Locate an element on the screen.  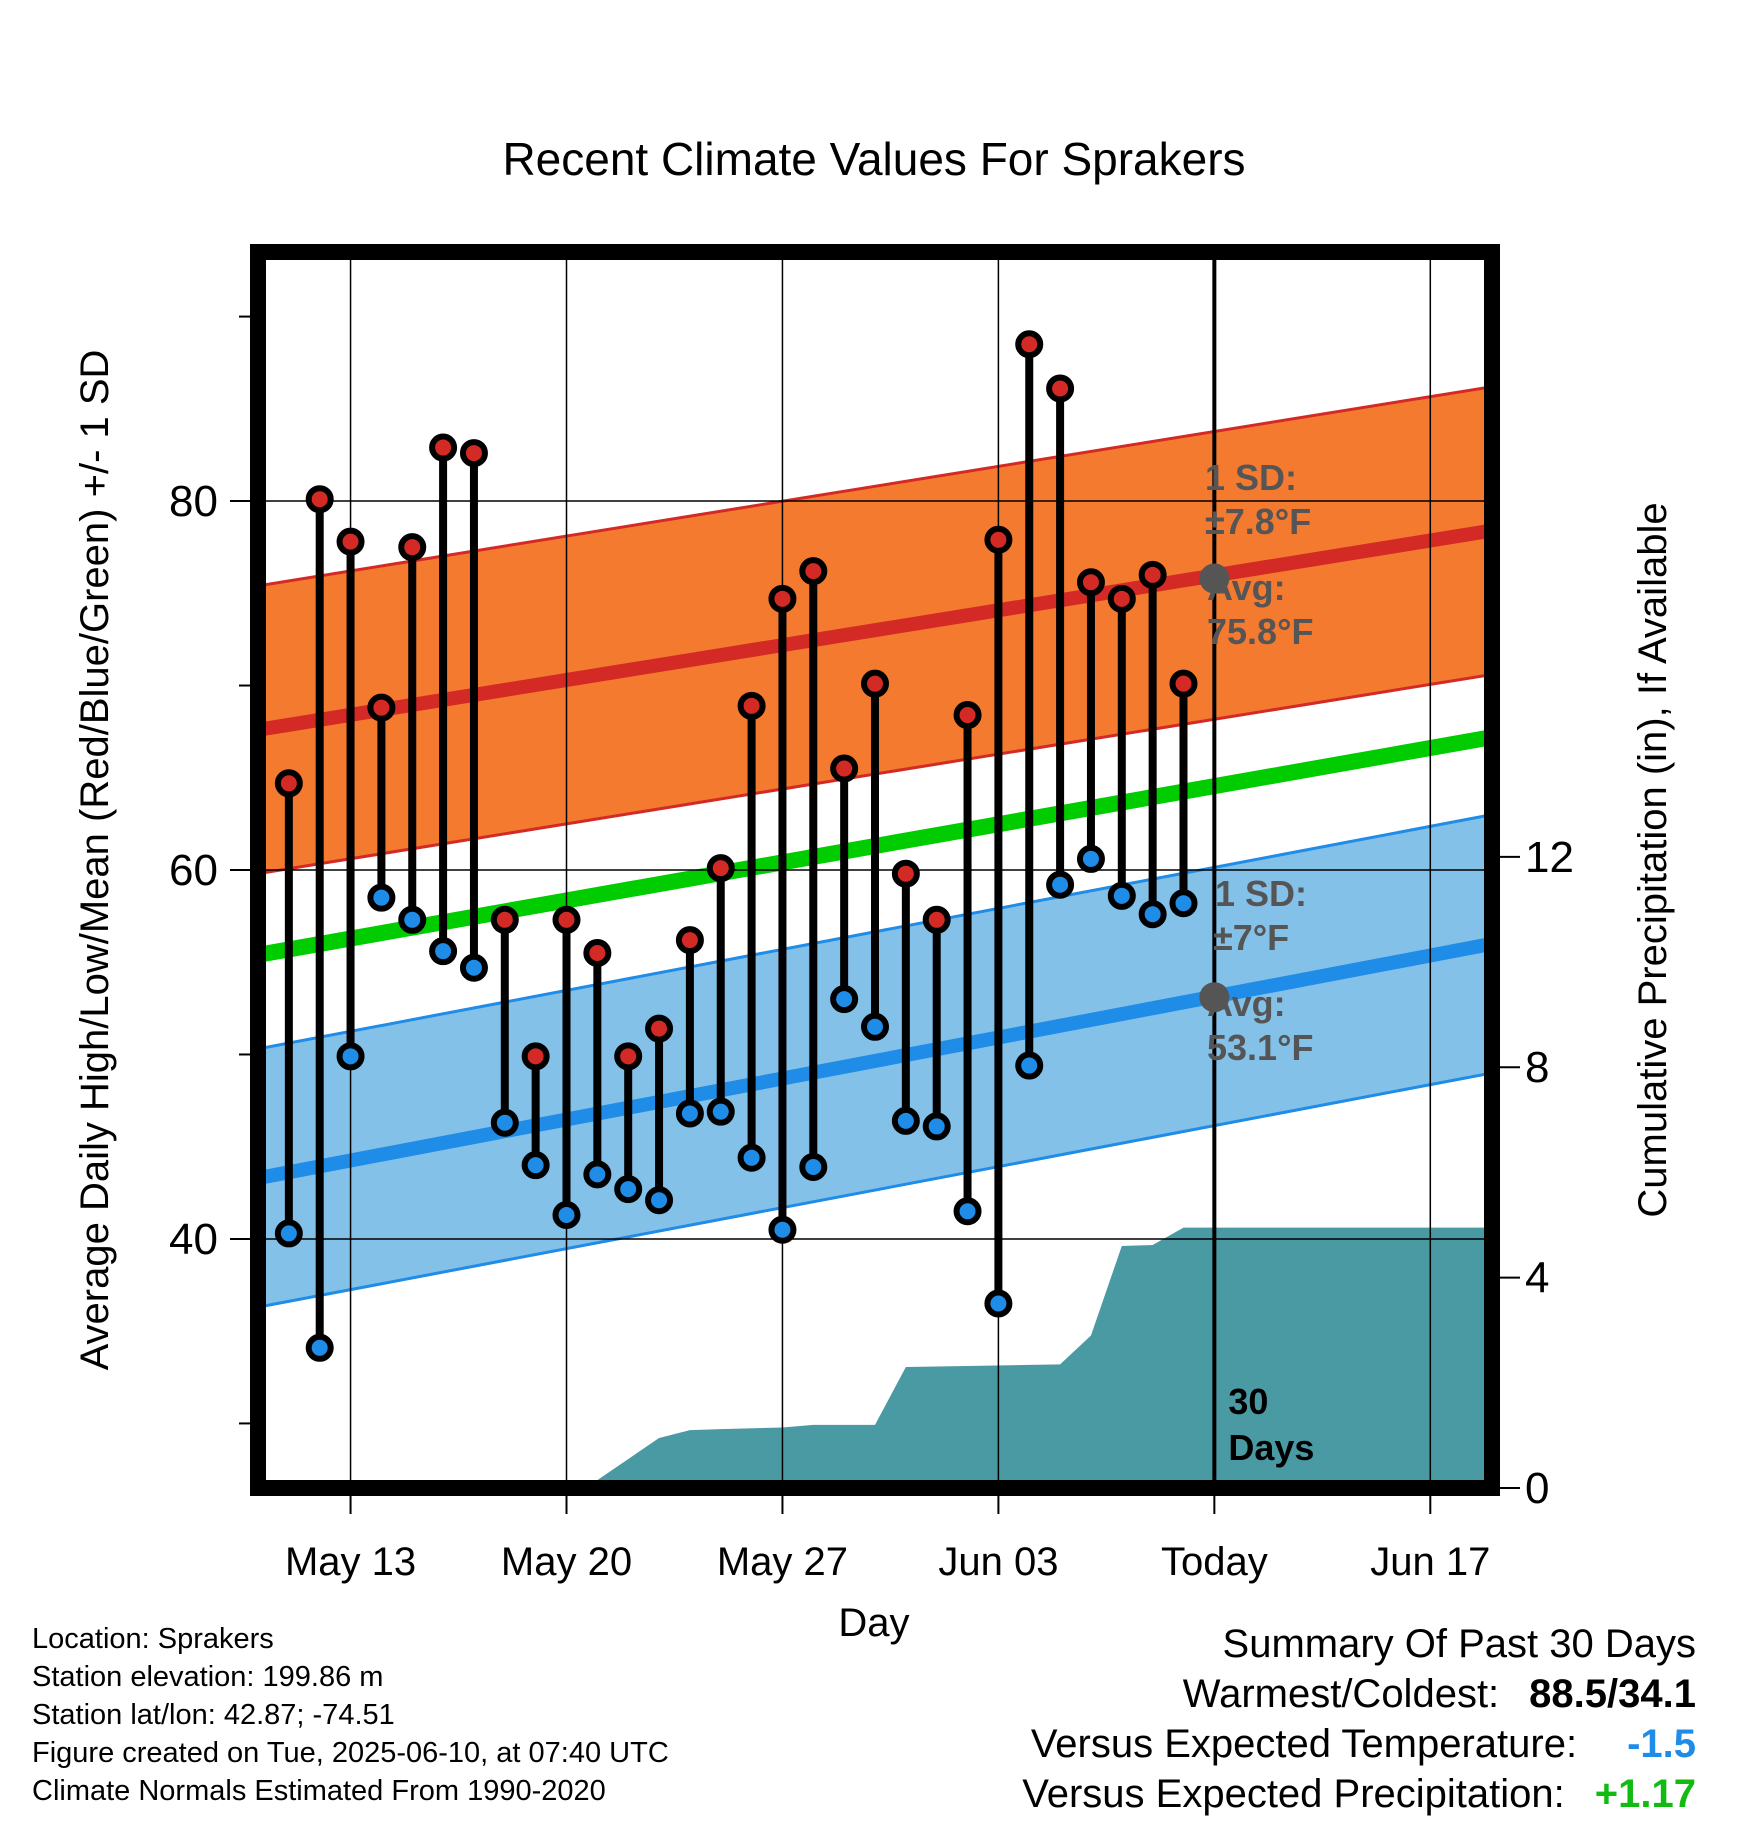
summary-title: Summary Of Past 30 Days is located at coordinates (1459, 1644).